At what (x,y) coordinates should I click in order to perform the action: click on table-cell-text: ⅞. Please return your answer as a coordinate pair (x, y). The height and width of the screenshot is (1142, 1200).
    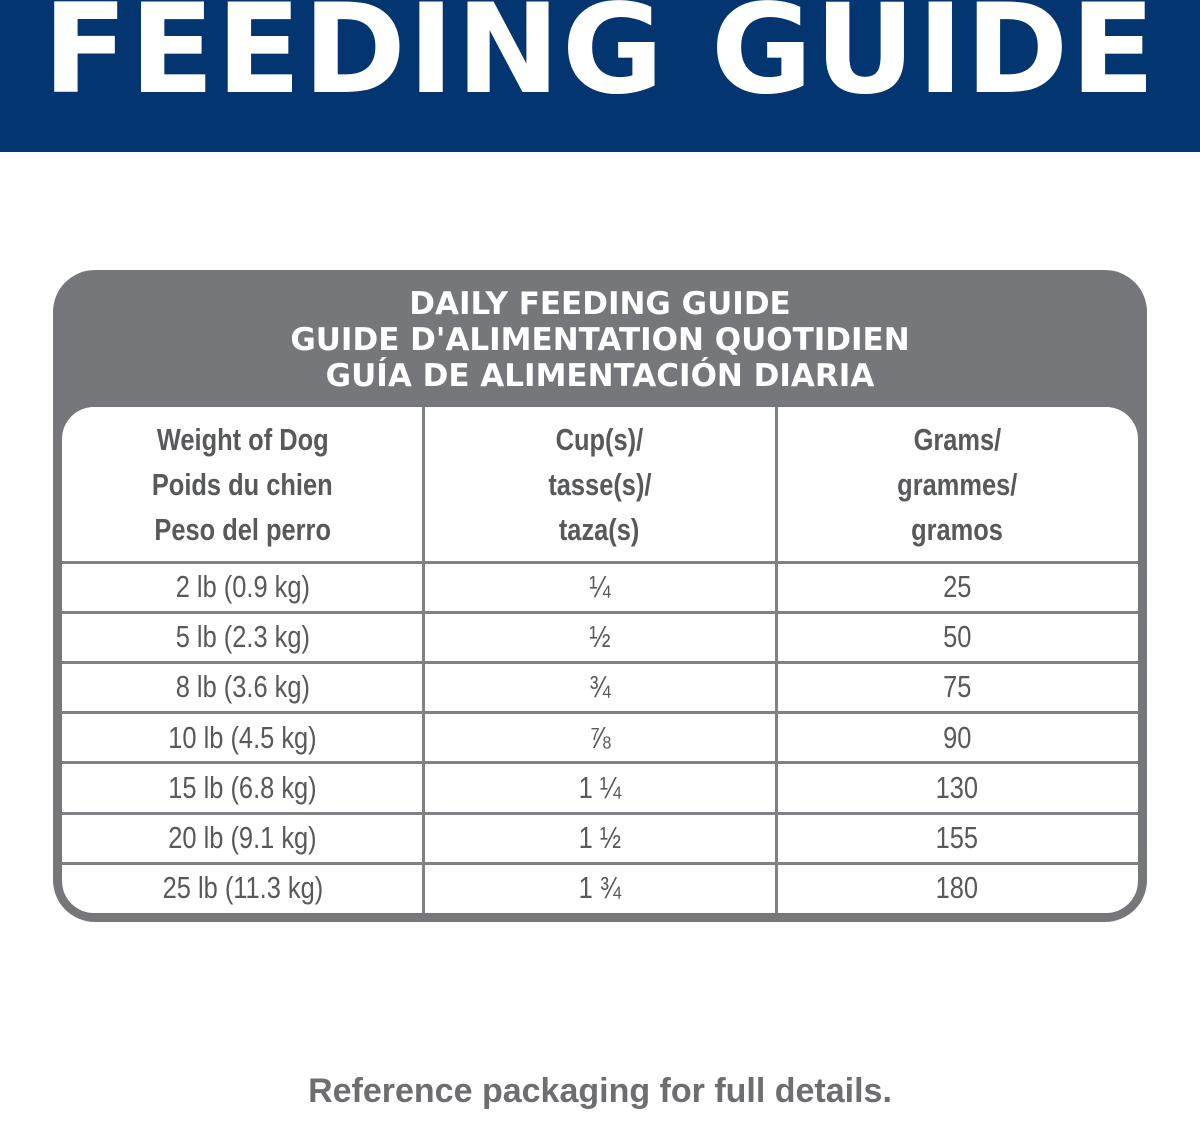
    Looking at the image, I should click on (599, 737).